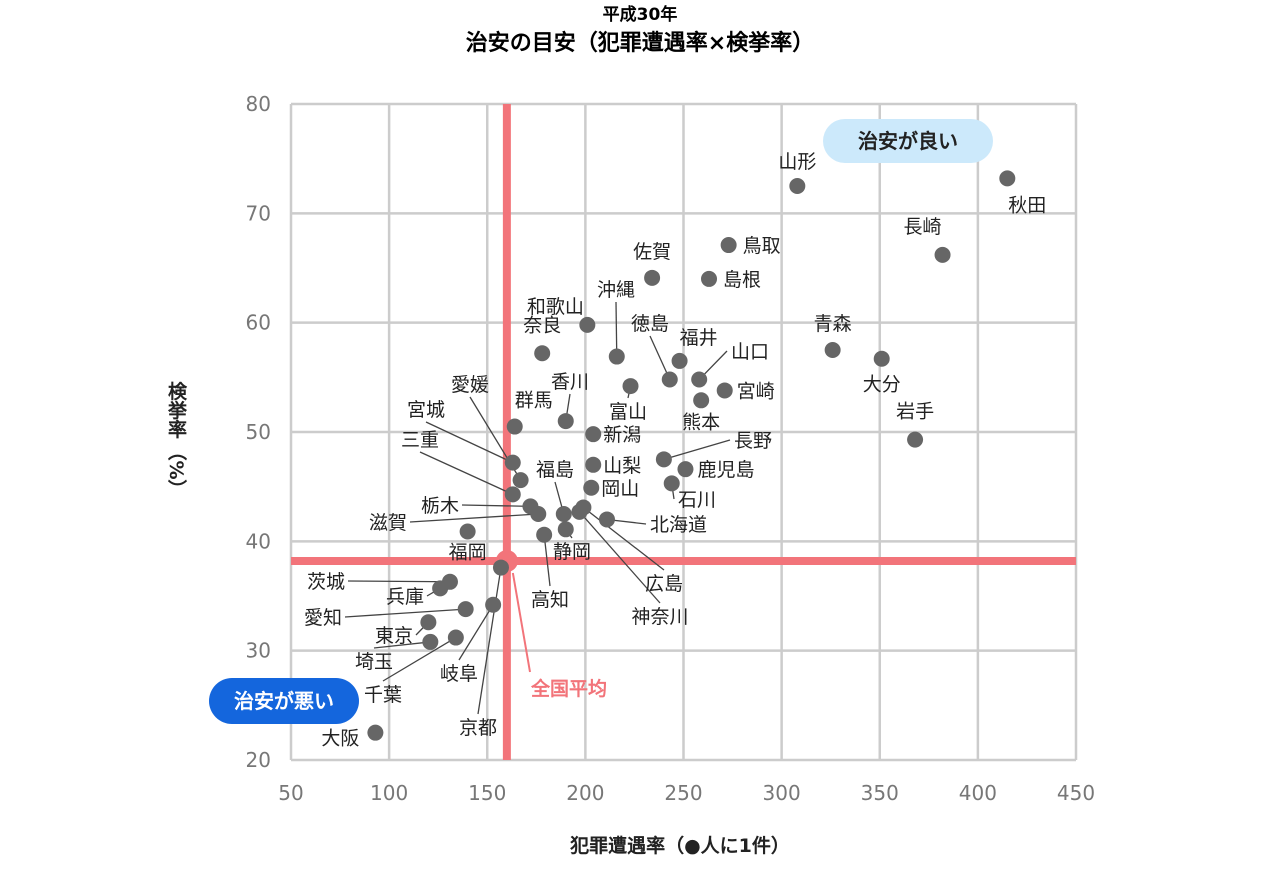 The width and height of the screenshot is (1280, 869). I want to click on x-tick-label: 100, so click(389, 793).